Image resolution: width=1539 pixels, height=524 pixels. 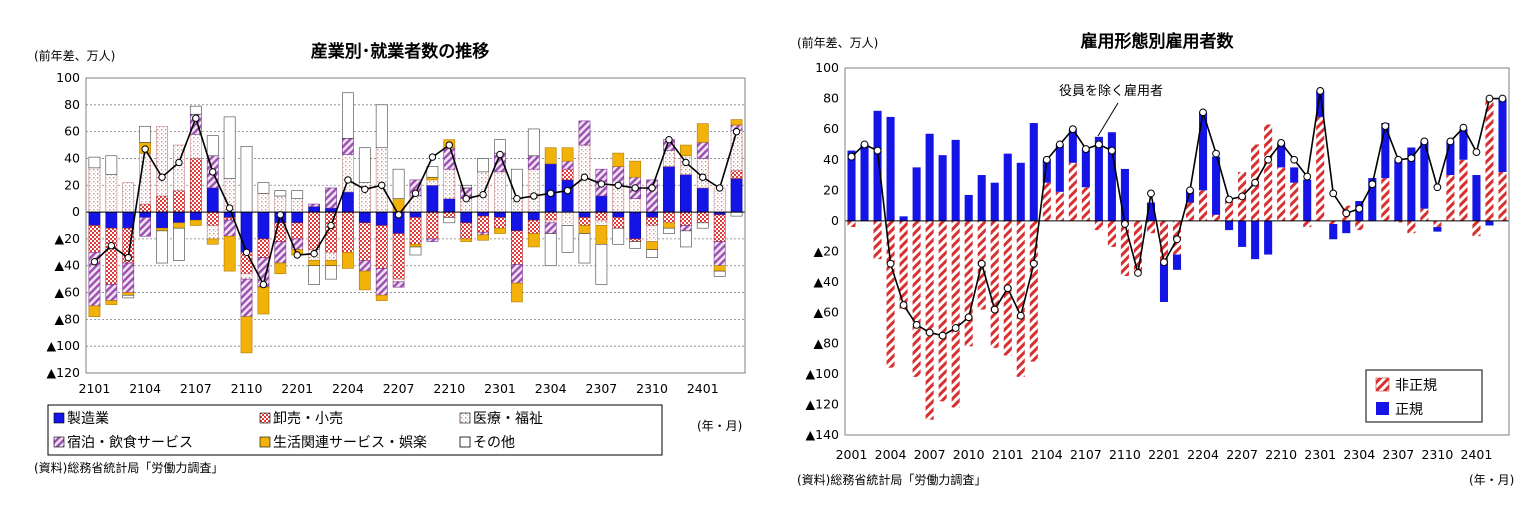 I want to click on legend-item-living: 生活関連サービス・娯楽, so click(x=343, y=443).